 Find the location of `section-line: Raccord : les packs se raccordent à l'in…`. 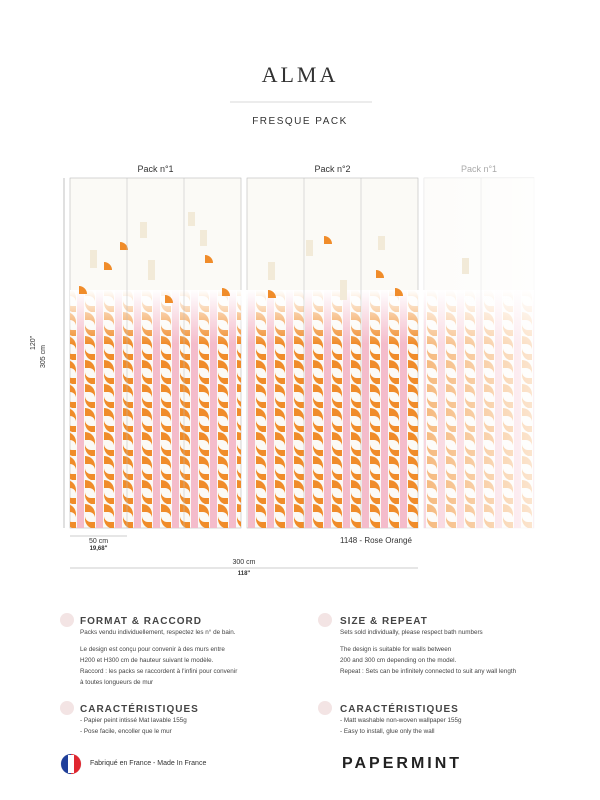

section-line: Raccord : les packs se raccordent à l'in… is located at coordinates (159, 671).